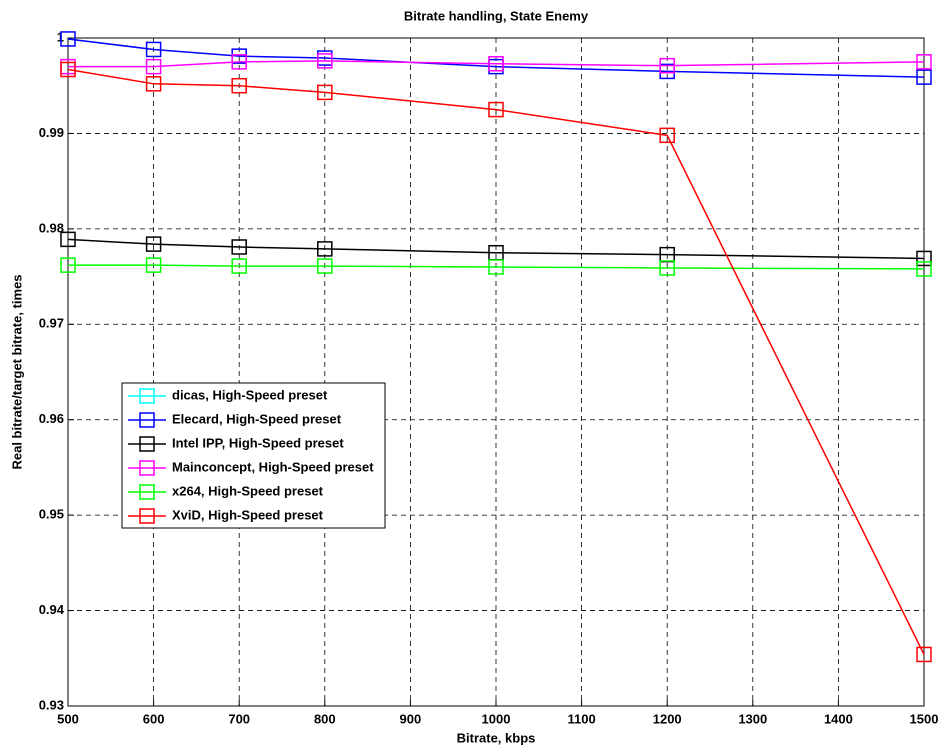 The height and width of the screenshot is (754, 944). What do you see at coordinates (16, 371) in the screenshot?
I see `y-axis-title: Real bitrate/target bitrate, times` at bounding box center [16, 371].